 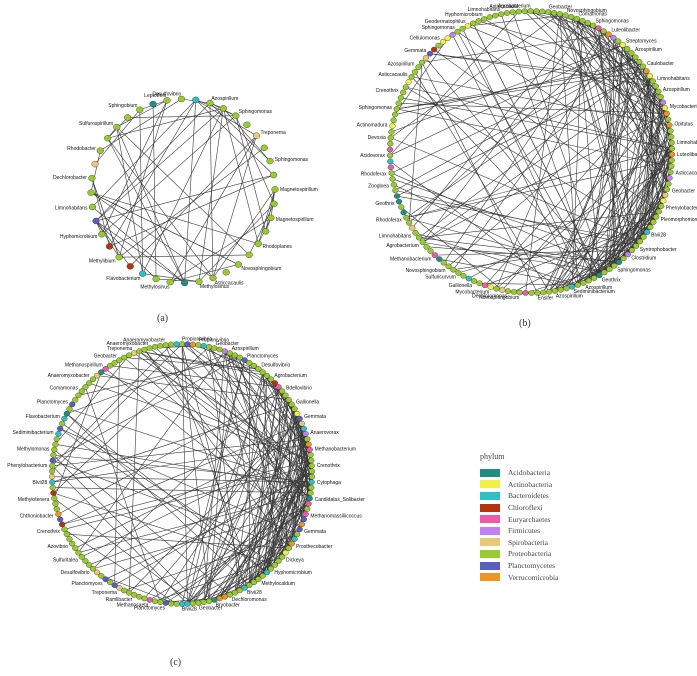 I want to click on legend-label: Verrucomicrobia, so click(x=533, y=577).